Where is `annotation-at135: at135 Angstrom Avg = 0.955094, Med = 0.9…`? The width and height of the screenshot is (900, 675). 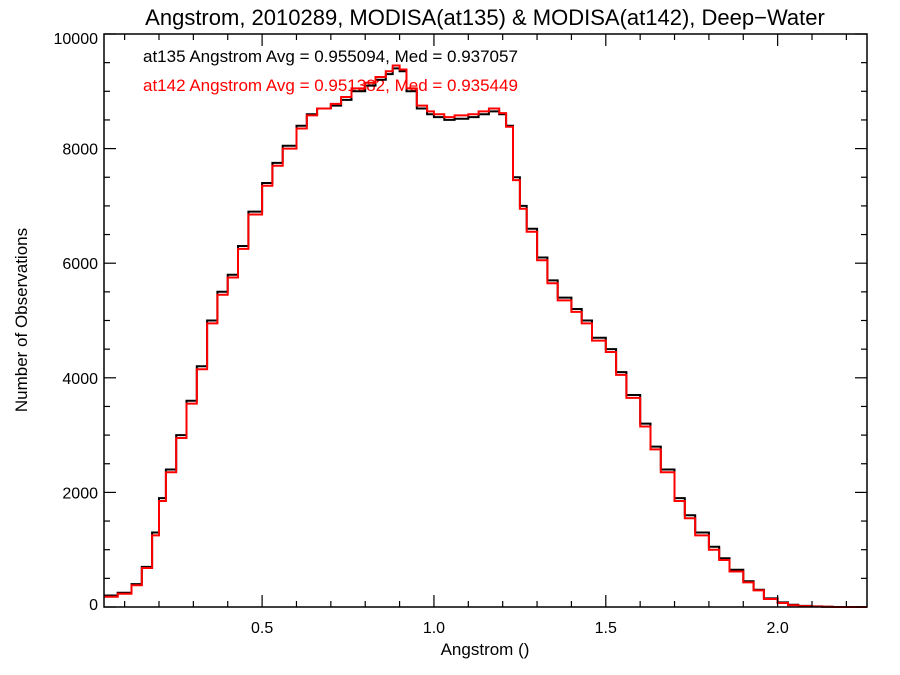 annotation-at135: at135 Angstrom Avg = 0.955094, Med = 0.9… is located at coordinates (330, 56).